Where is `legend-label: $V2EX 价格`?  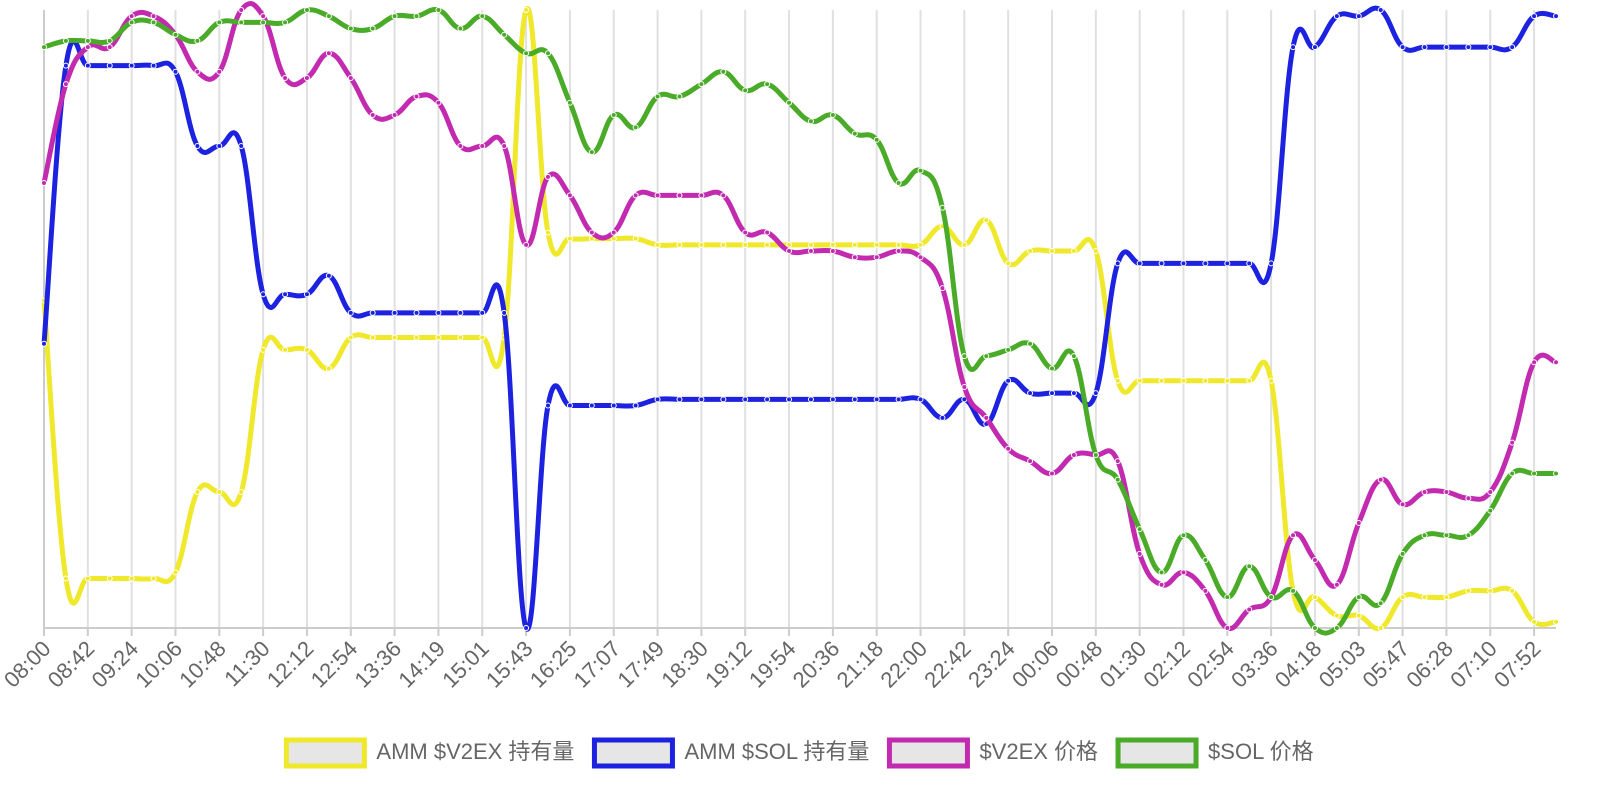 legend-label: $V2EX 价格 is located at coordinates (1038, 751).